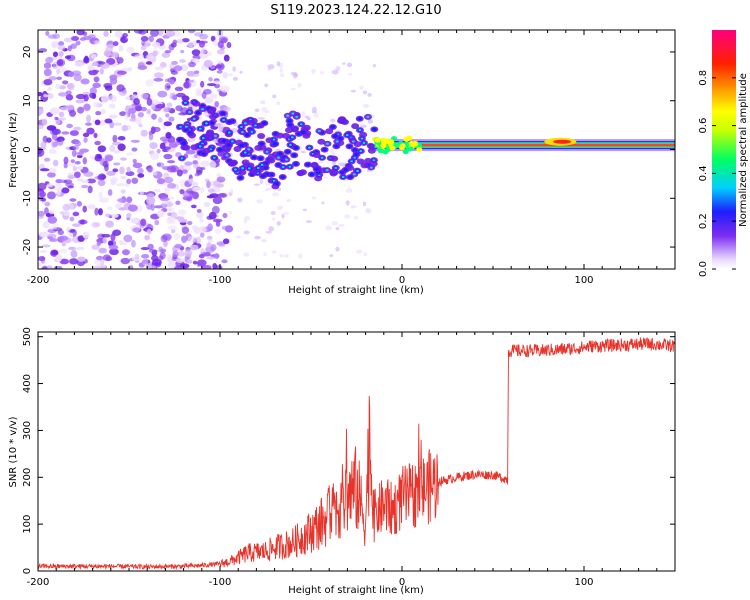 The height and width of the screenshot is (600, 750). Describe the element at coordinates (380, 151) in the screenshot. I see `tone-onset-blob` at that location.